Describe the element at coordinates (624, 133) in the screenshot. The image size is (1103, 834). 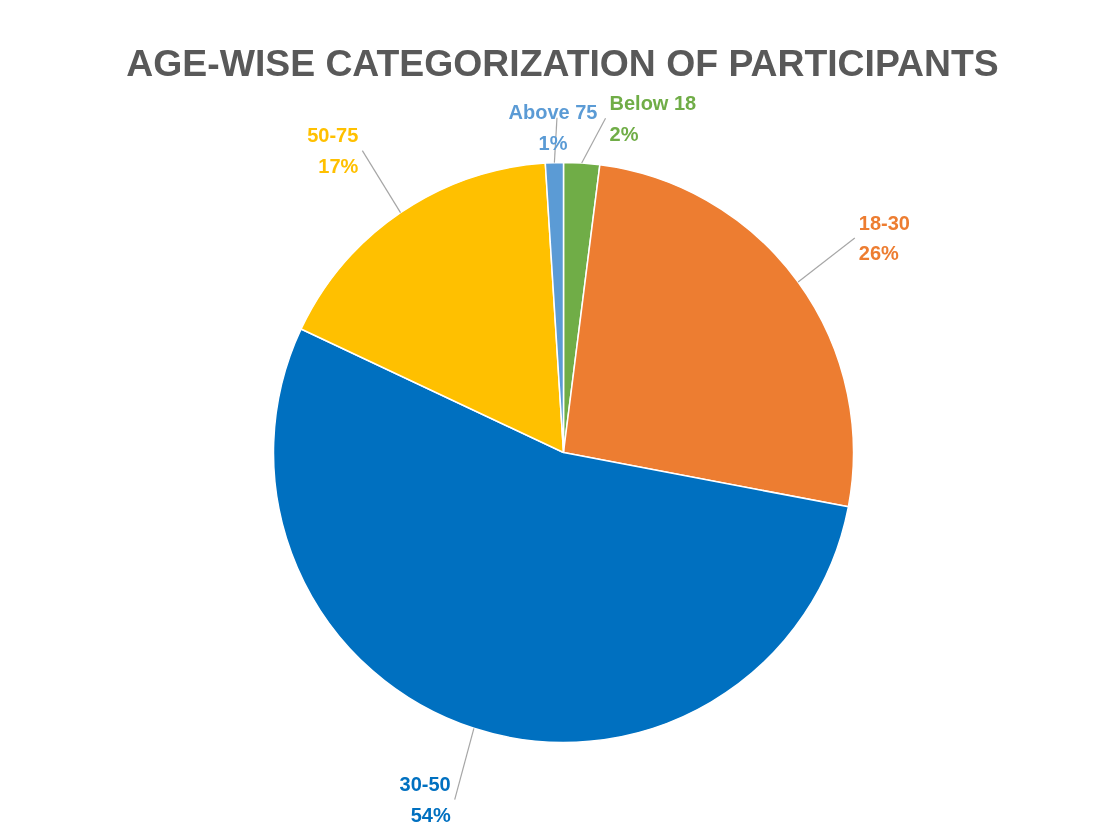
I see `data-label: 2%` at that location.